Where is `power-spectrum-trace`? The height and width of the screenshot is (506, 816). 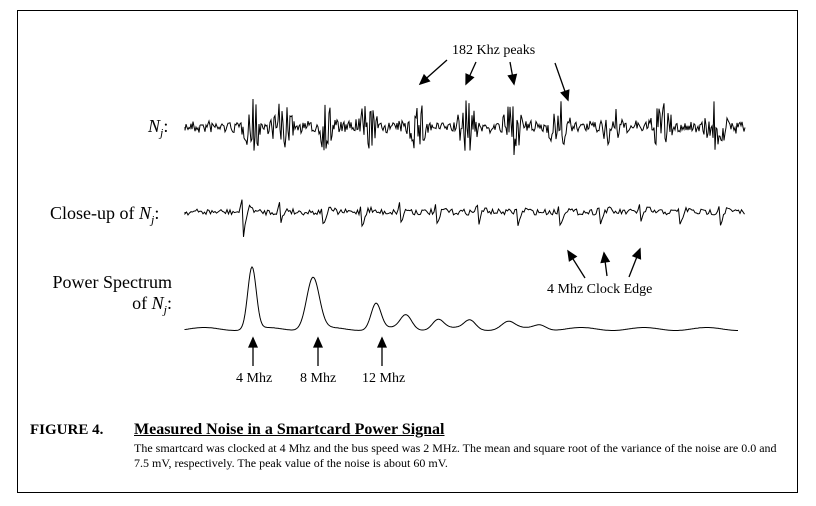
power-spectrum-trace is located at coordinates (461, 298).